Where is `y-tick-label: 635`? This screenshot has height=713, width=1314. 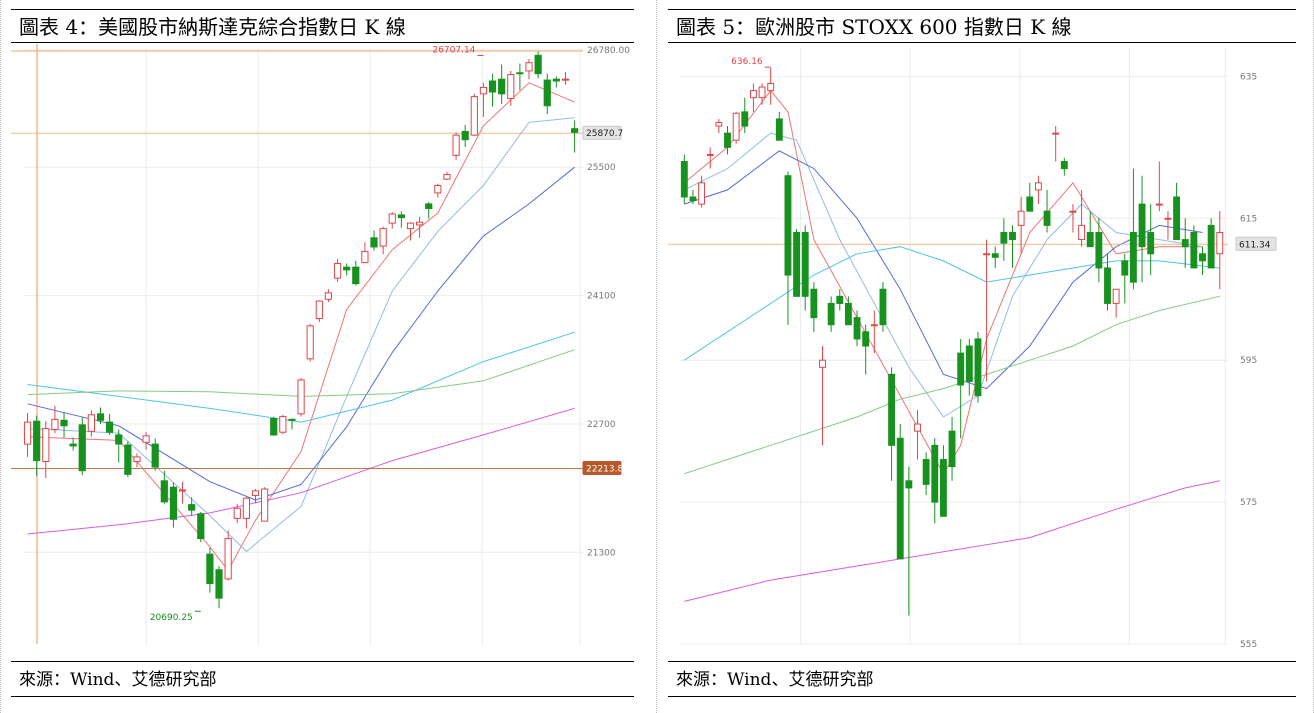 y-tick-label: 635 is located at coordinates (1248, 77).